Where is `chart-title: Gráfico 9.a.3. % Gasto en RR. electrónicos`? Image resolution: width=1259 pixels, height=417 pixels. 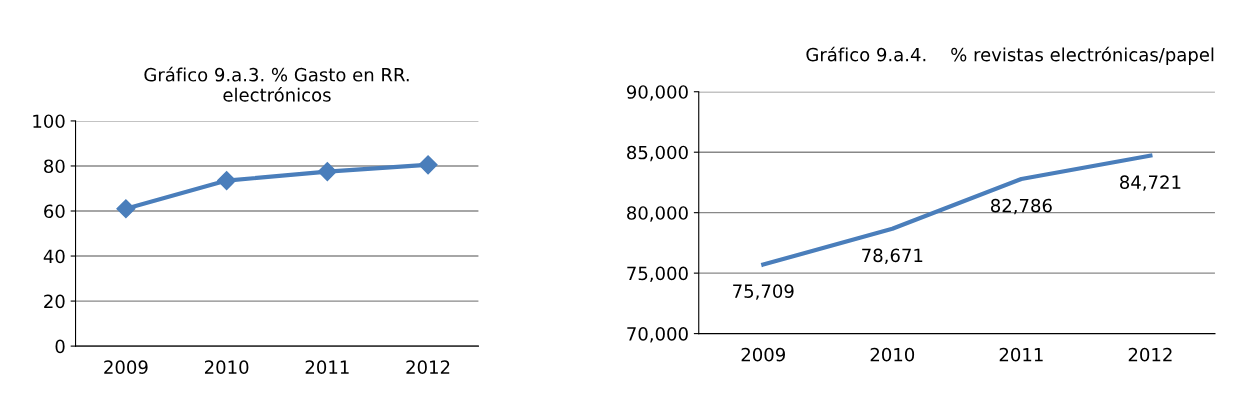
chart-title: Gráfico 9.a.3. % Gasto en RR. electrónicos is located at coordinates (276, 84).